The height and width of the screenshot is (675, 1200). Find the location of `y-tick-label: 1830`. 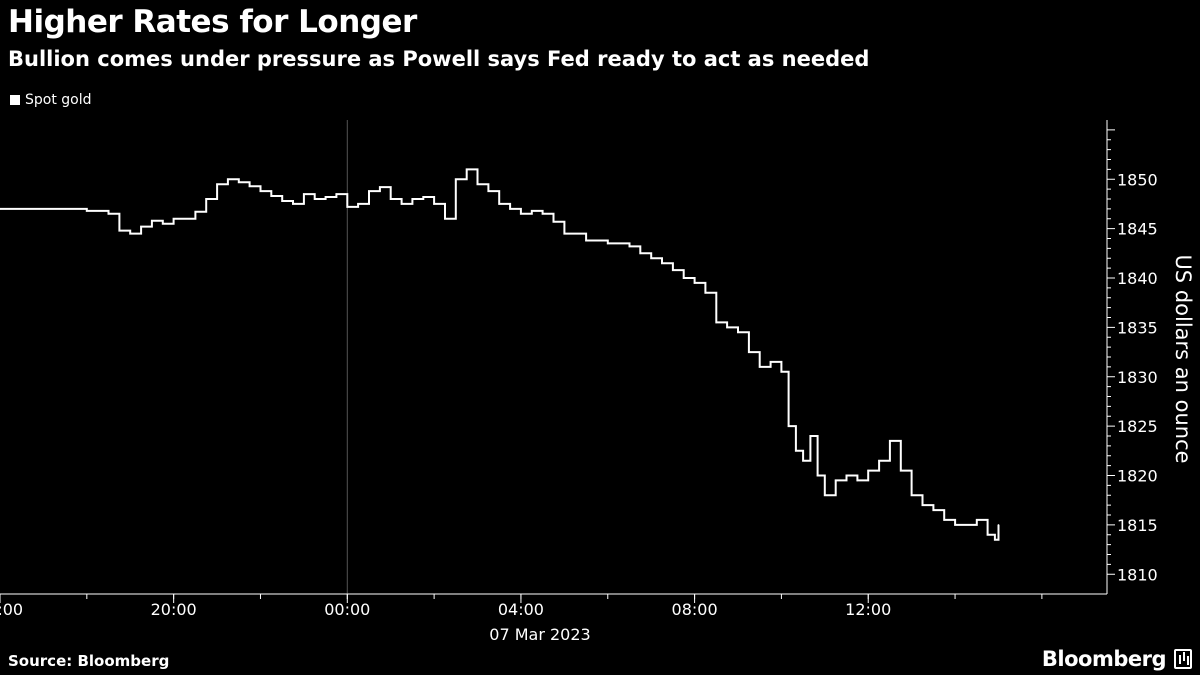

y-tick-label: 1830 is located at coordinates (1137, 377).